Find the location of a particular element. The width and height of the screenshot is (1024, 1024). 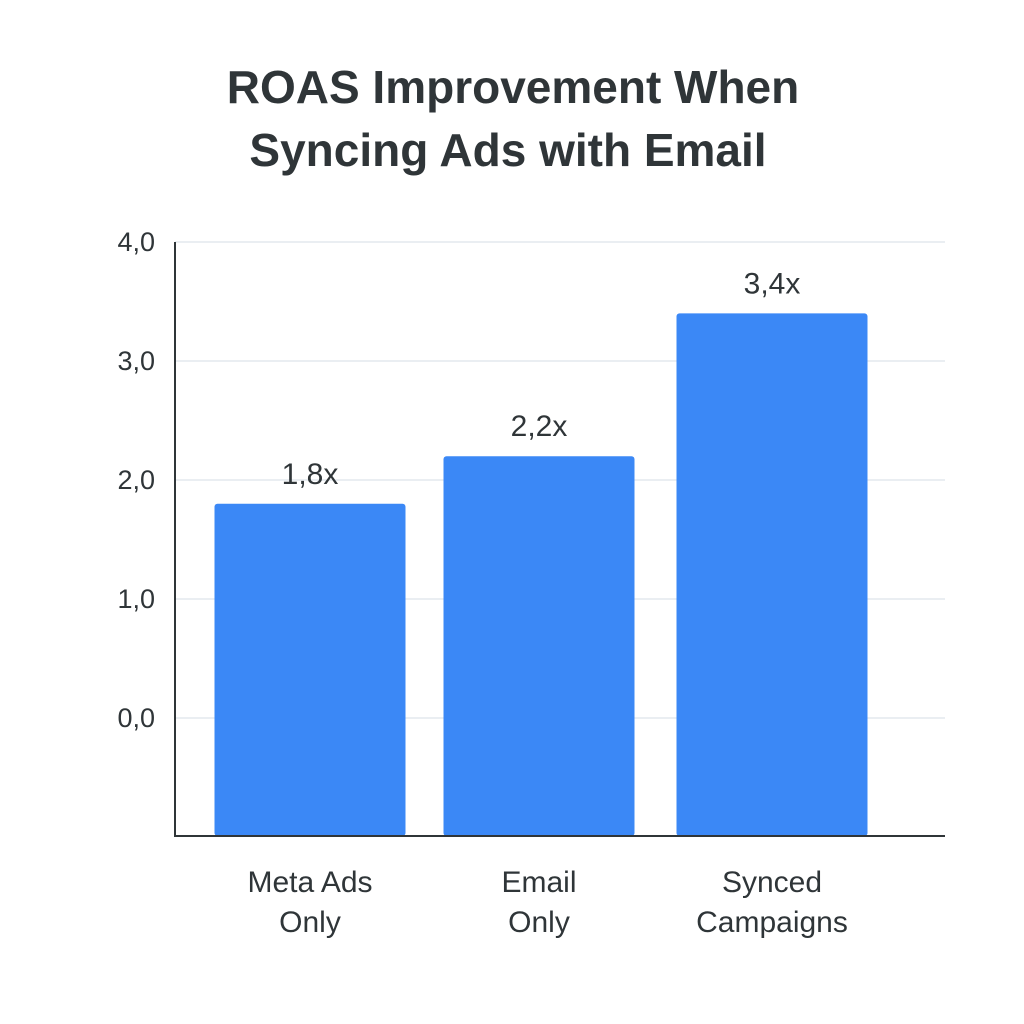

y-tick-label: 0,0 is located at coordinates (136, 718).